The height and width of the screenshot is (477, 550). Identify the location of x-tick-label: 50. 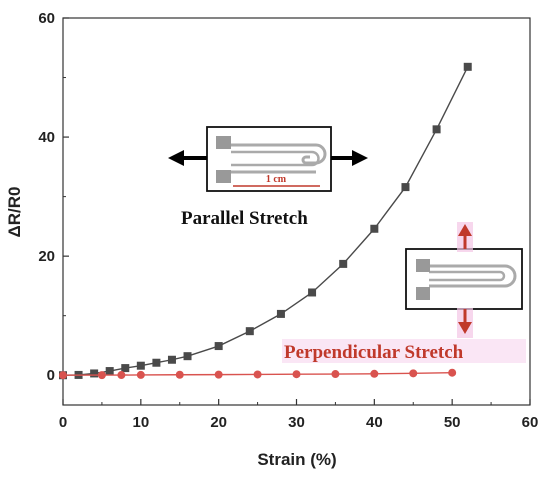
(452, 422).